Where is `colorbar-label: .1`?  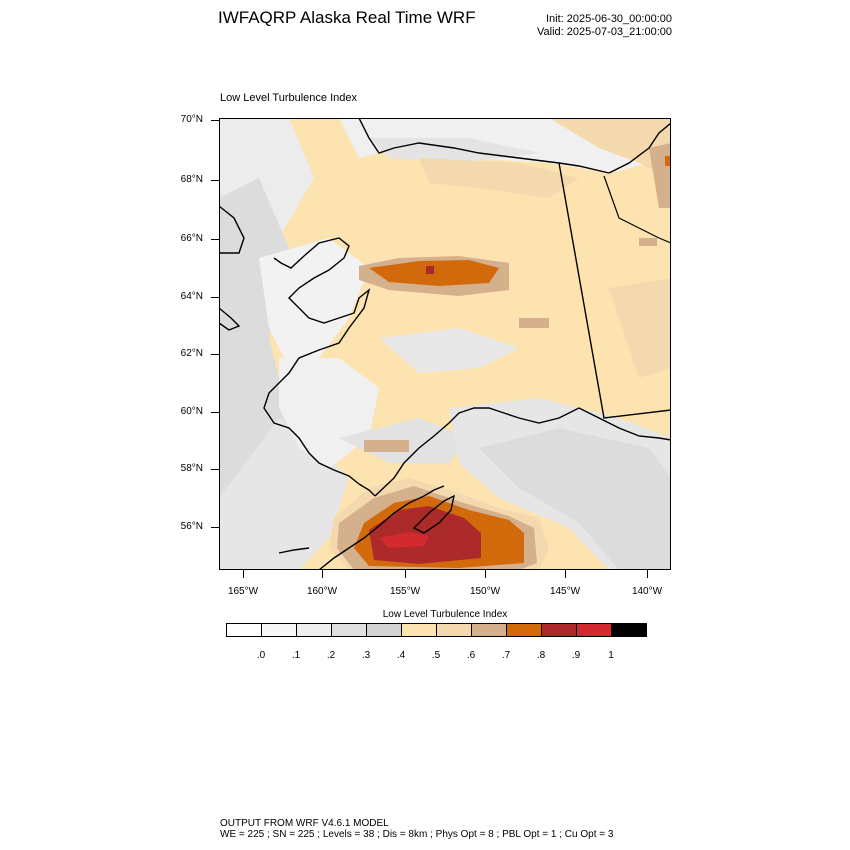
colorbar-label: .1 is located at coordinates (296, 655).